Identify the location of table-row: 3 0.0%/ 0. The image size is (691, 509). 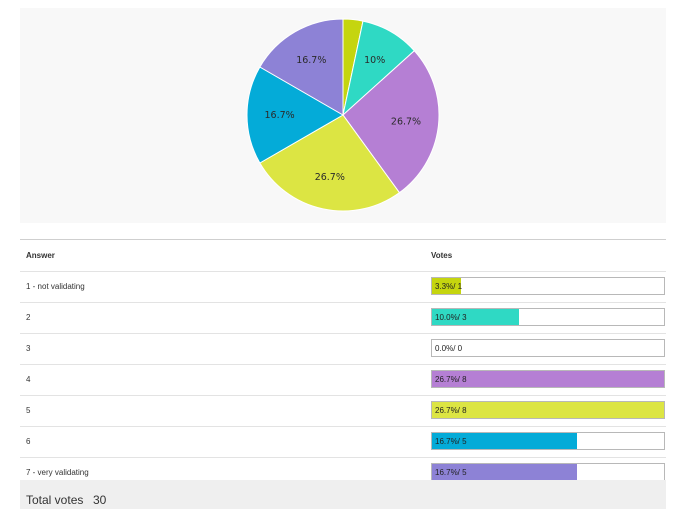
(343, 349).